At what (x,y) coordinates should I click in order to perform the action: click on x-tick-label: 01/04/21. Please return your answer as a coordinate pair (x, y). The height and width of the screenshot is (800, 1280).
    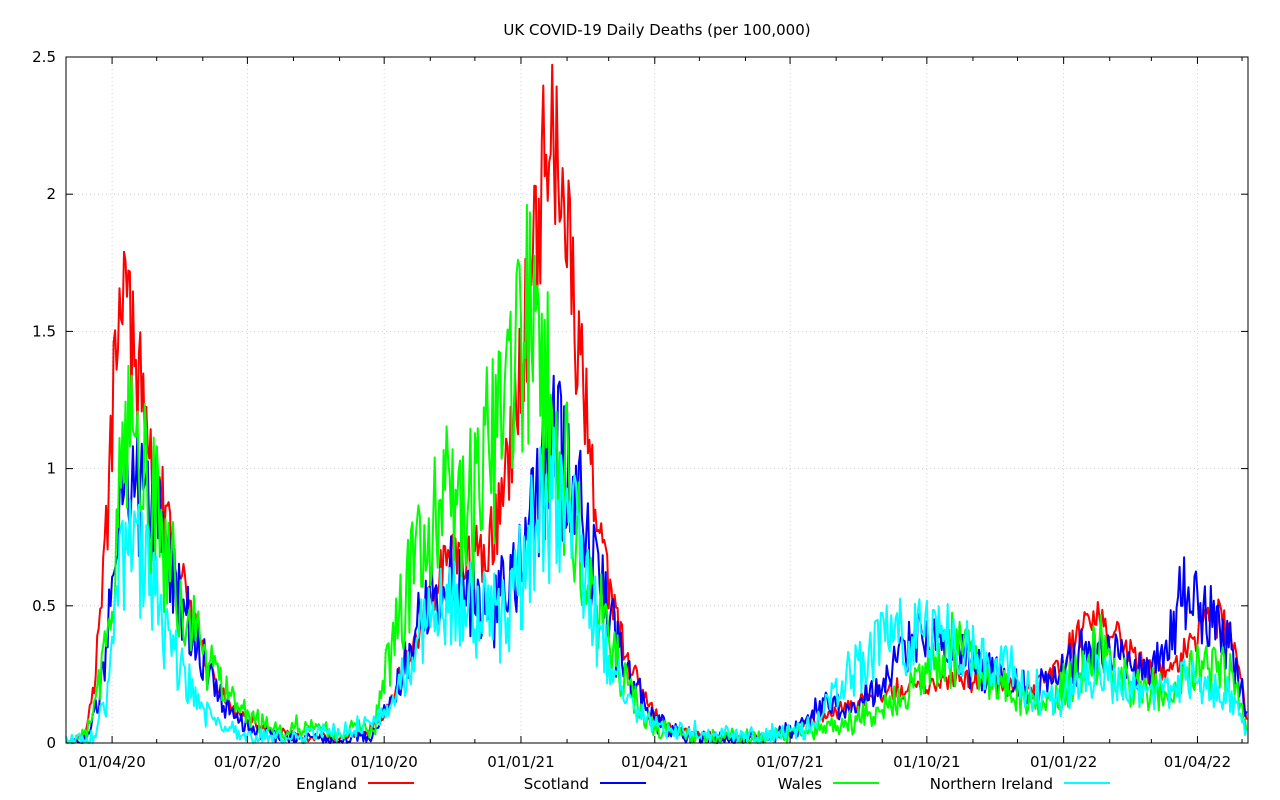
    Looking at the image, I should click on (654, 762).